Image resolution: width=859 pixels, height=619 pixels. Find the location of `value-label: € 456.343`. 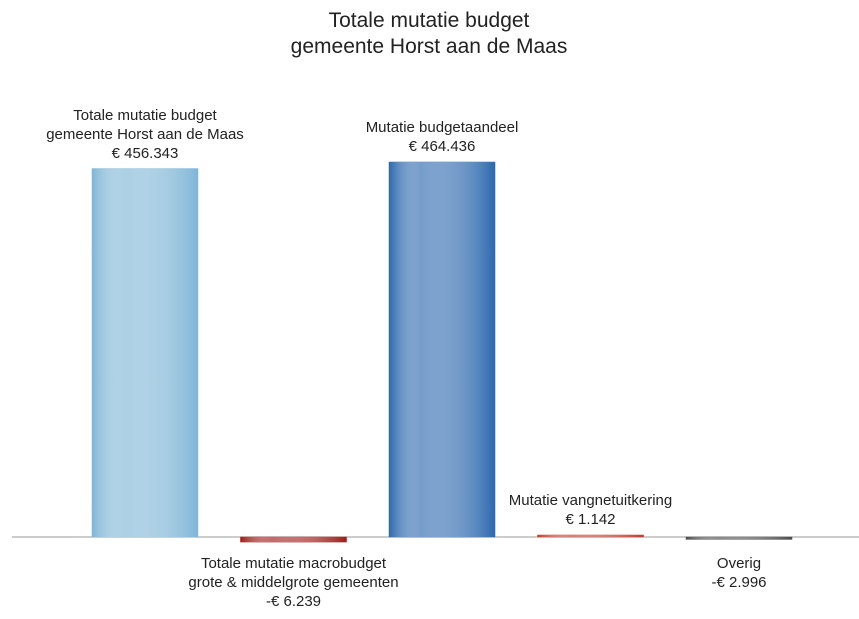

value-label: € 456.343 is located at coordinates (145, 153).